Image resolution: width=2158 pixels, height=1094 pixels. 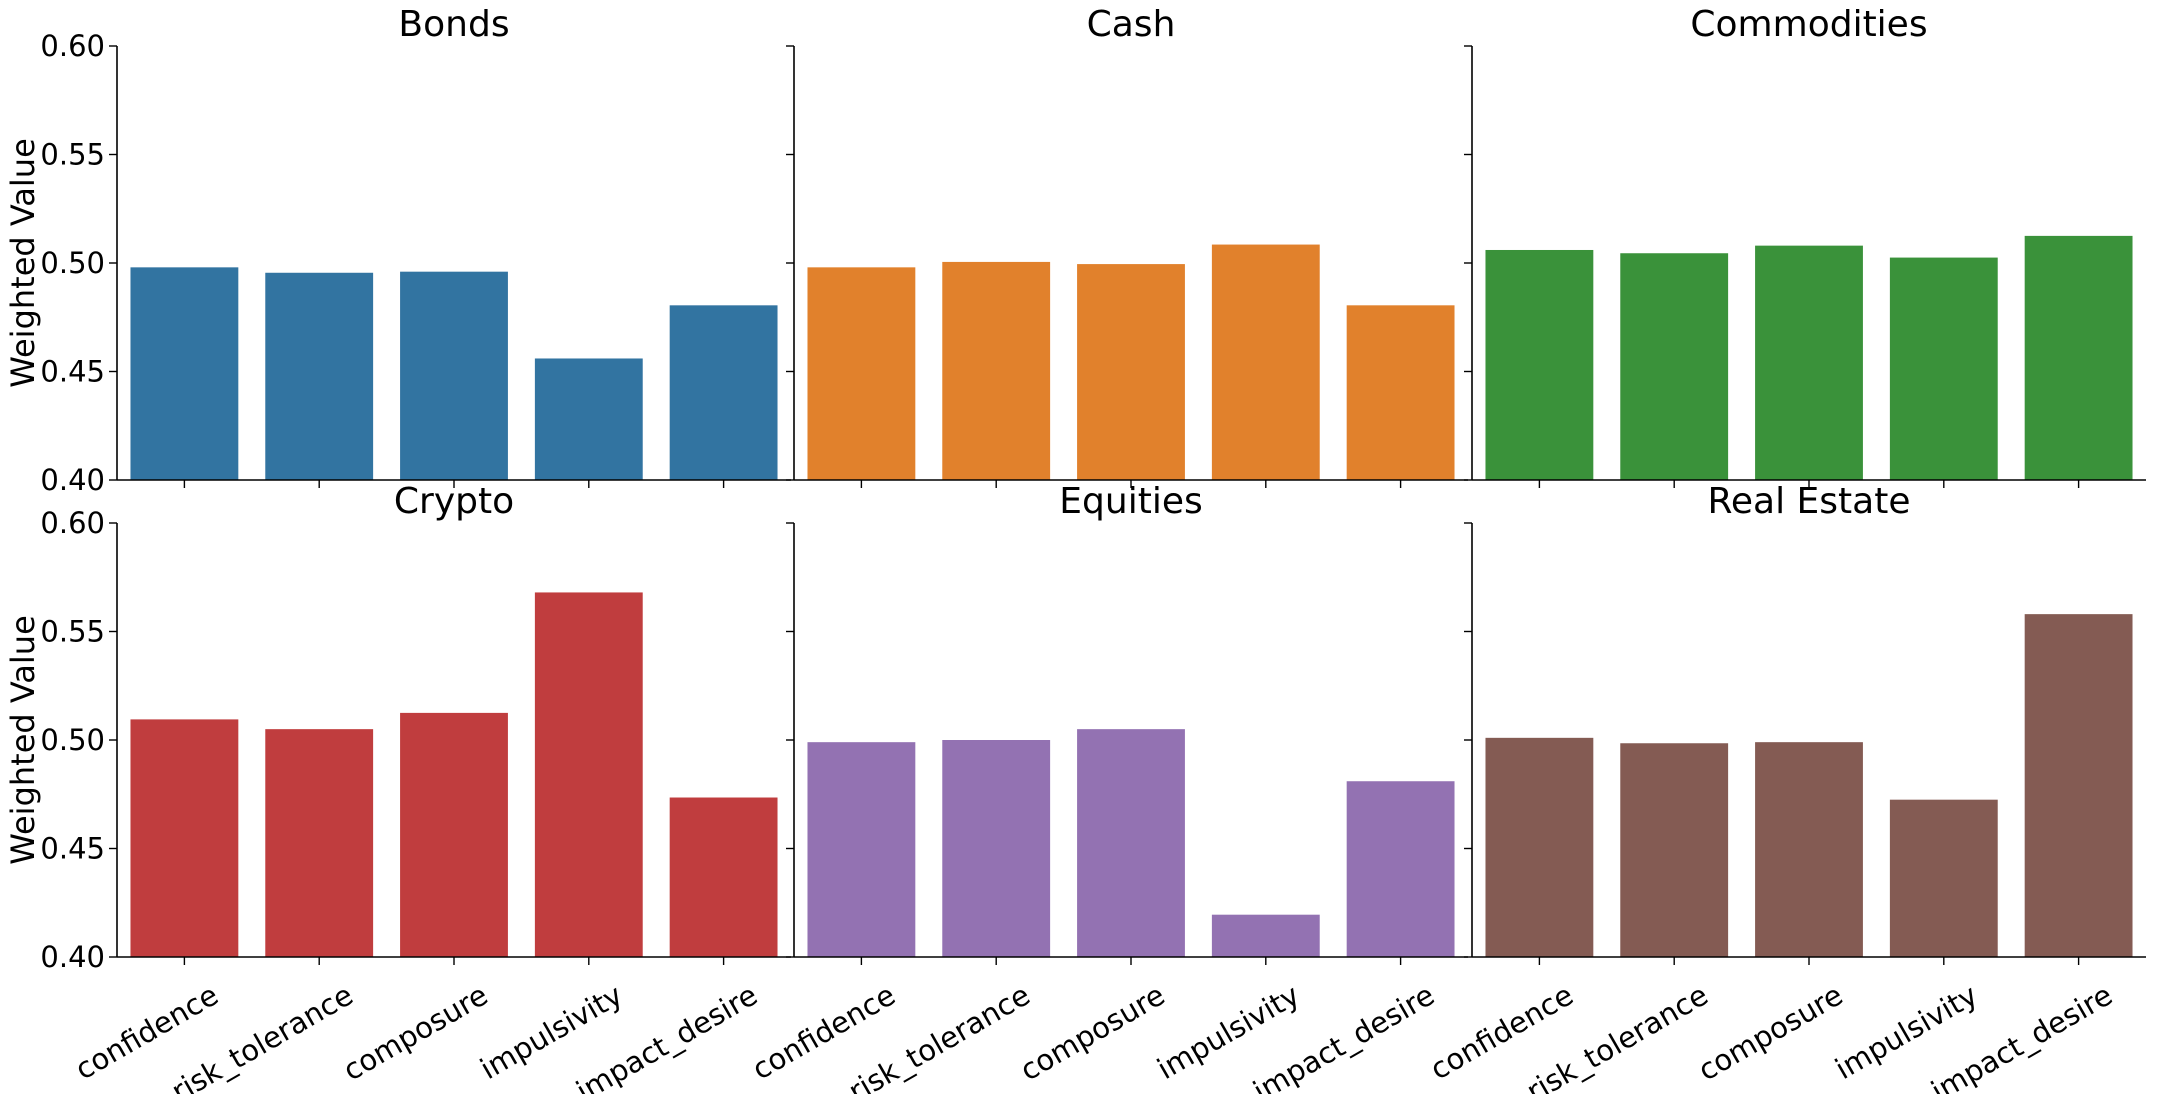 I want to click on panel-cash: Cash, so click(x=1127, y=246).